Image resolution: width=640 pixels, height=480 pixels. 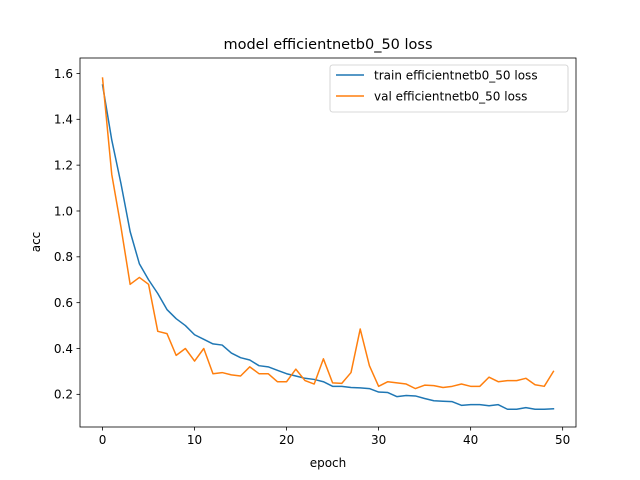 I want to click on y-tick-label-1: 0.4, so click(x=63, y=349).